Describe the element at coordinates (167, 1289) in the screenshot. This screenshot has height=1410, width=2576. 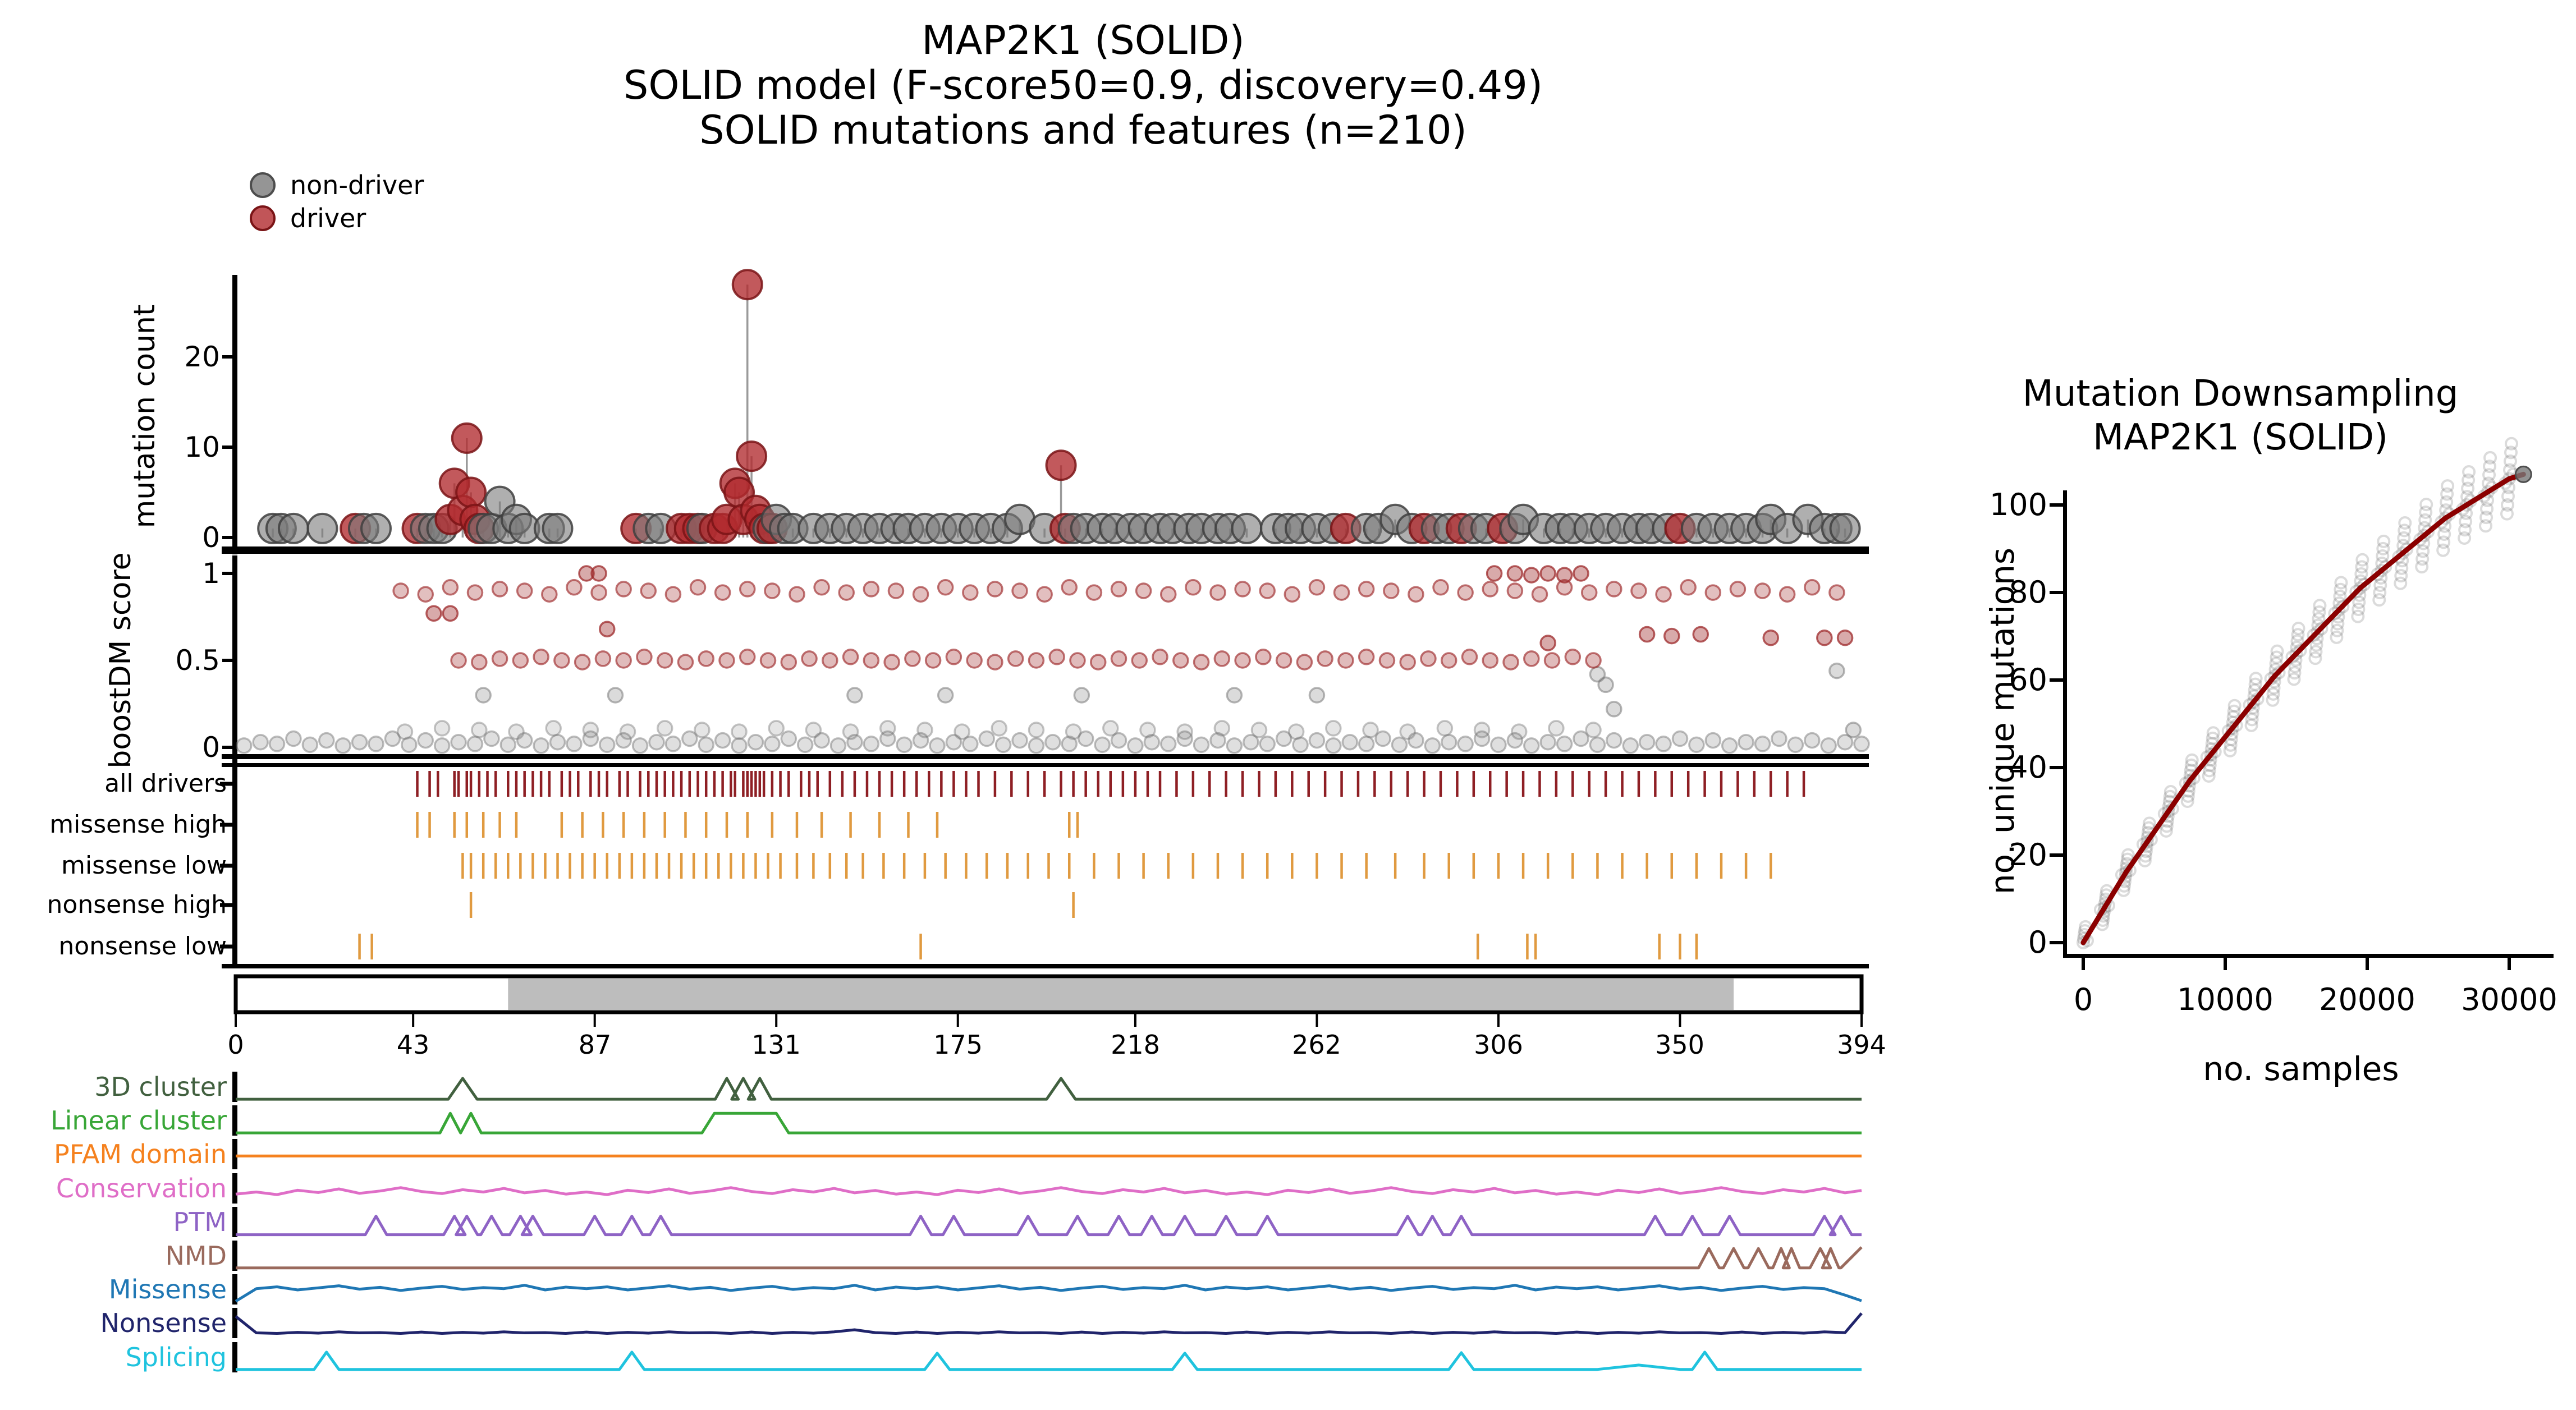
I see `feature-label-missense: Missense` at that location.